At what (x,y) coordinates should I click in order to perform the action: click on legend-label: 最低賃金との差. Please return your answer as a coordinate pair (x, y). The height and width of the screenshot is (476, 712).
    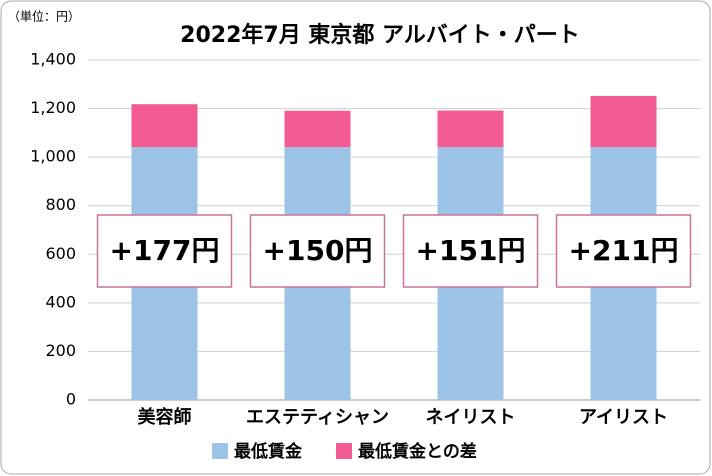
    Looking at the image, I should click on (417, 451).